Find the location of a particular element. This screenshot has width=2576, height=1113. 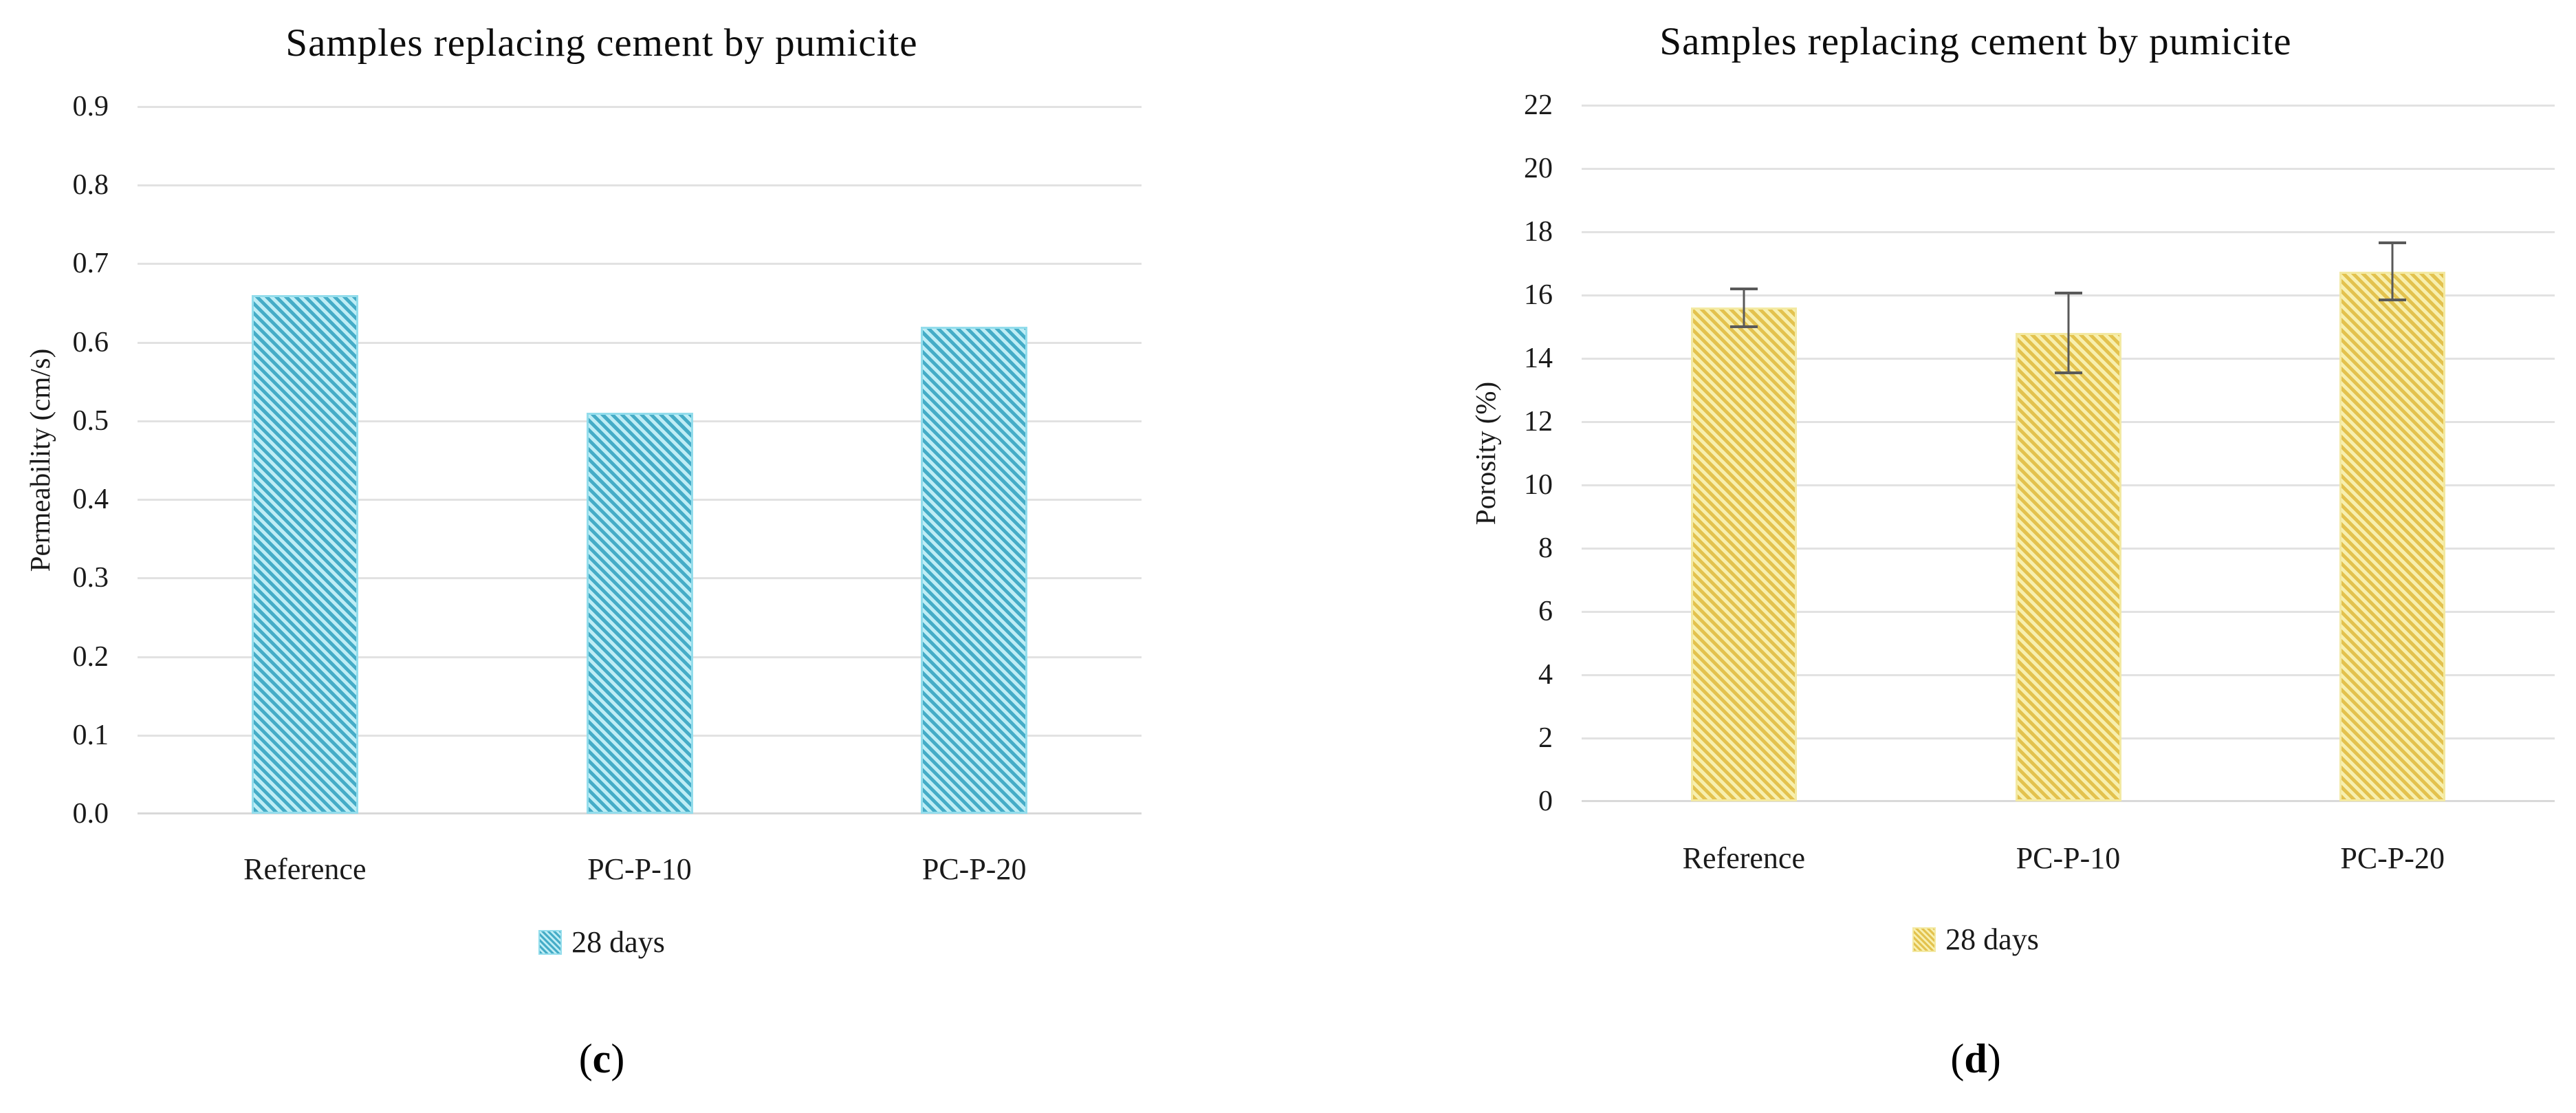

y-tick-label: 8 is located at coordinates (1545, 548).